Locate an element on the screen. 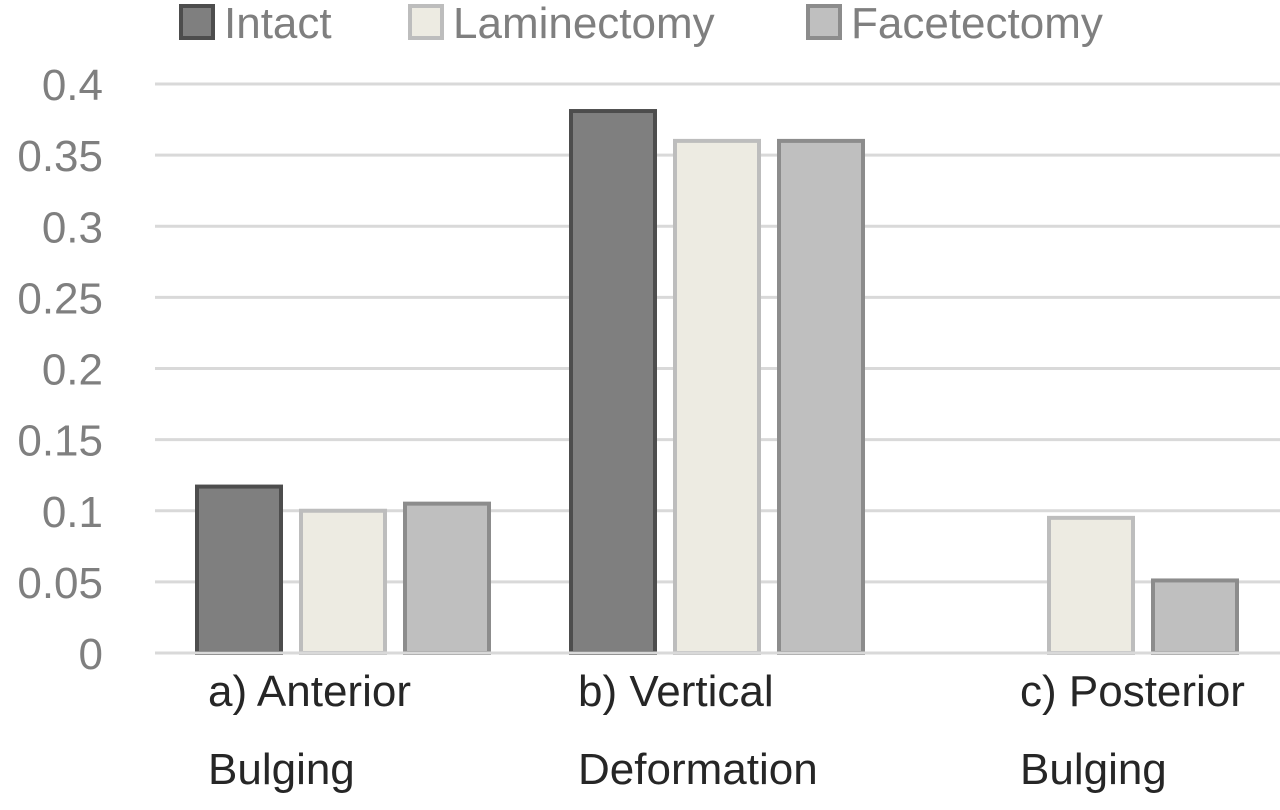 This screenshot has height=810, width=1280. y-tick-label: 0.25 is located at coordinates (60, 298).